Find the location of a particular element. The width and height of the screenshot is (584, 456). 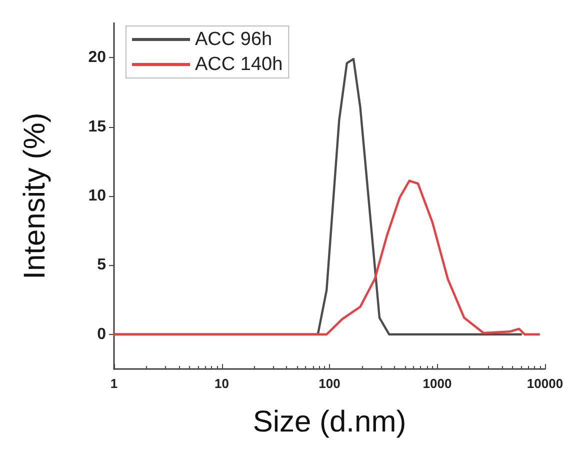

y-axis-title: Intensity (%) is located at coordinates (35, 196).